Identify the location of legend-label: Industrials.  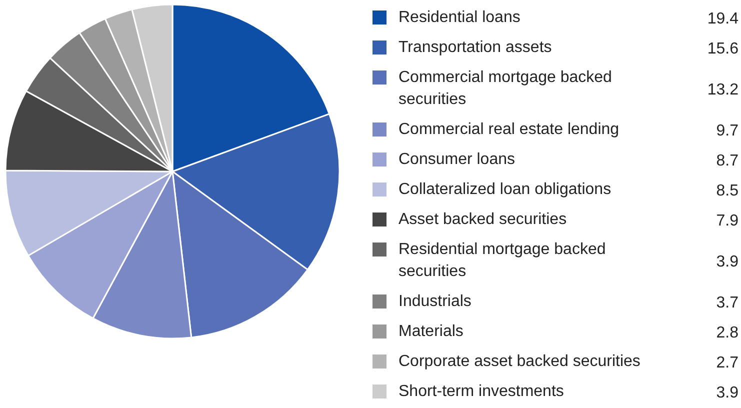
(435, 301).